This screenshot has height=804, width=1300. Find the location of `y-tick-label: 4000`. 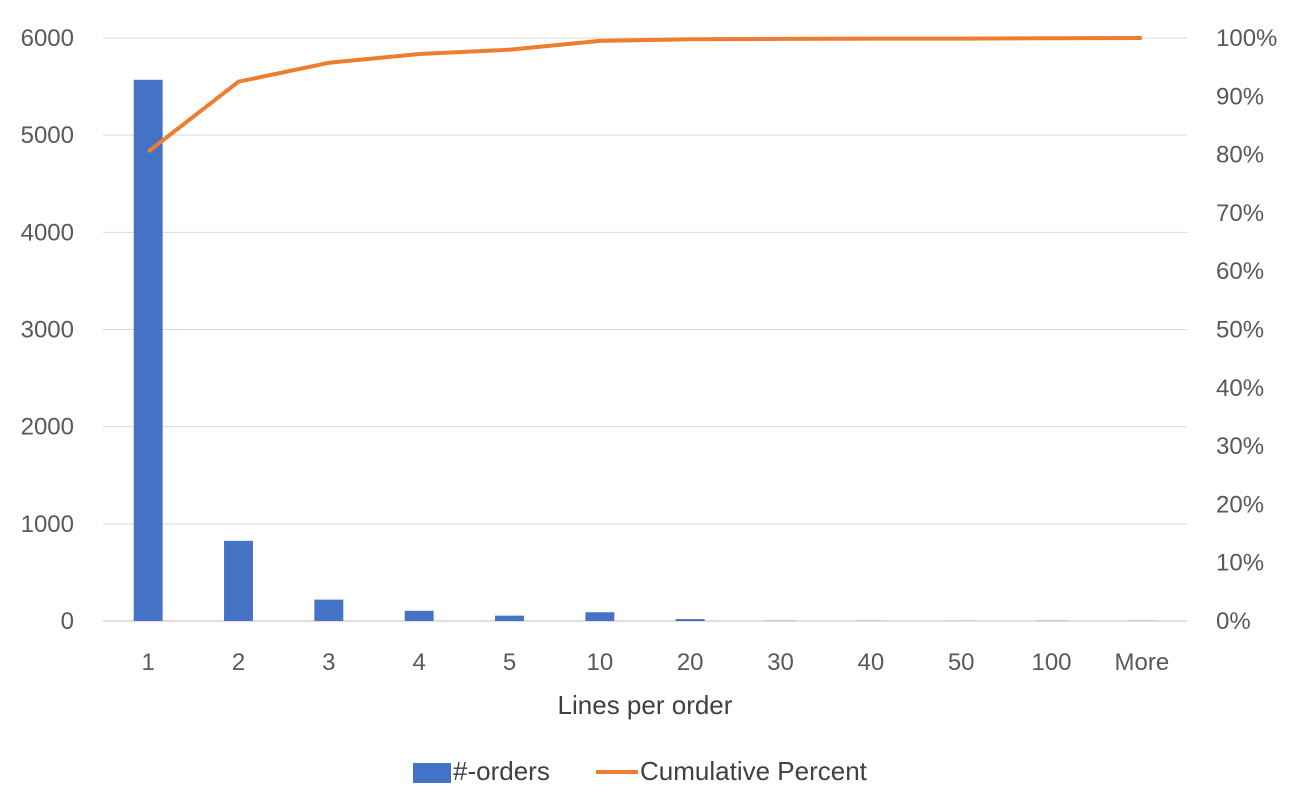

y-tick-label: 4000 is located at coordinates (47, 232).